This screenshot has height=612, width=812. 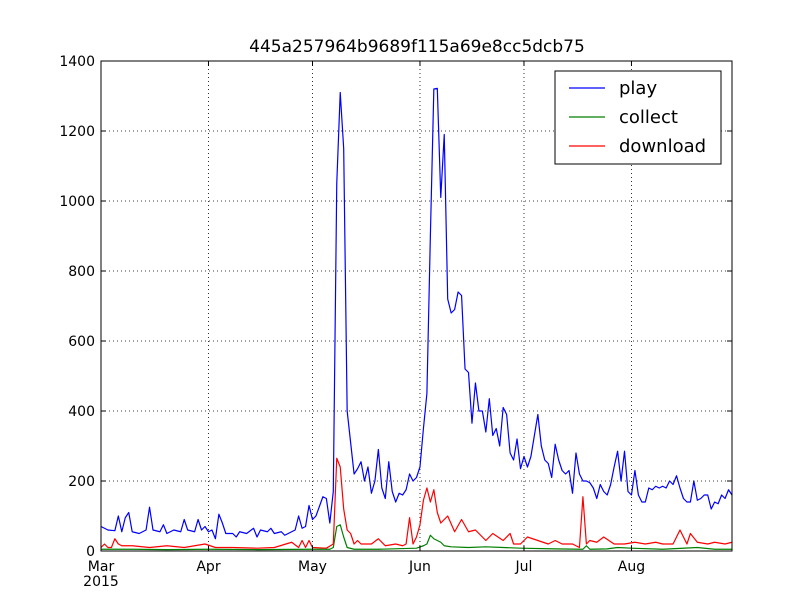 I want to click on x-tick-label: Mar, so click(x=101, y=567).